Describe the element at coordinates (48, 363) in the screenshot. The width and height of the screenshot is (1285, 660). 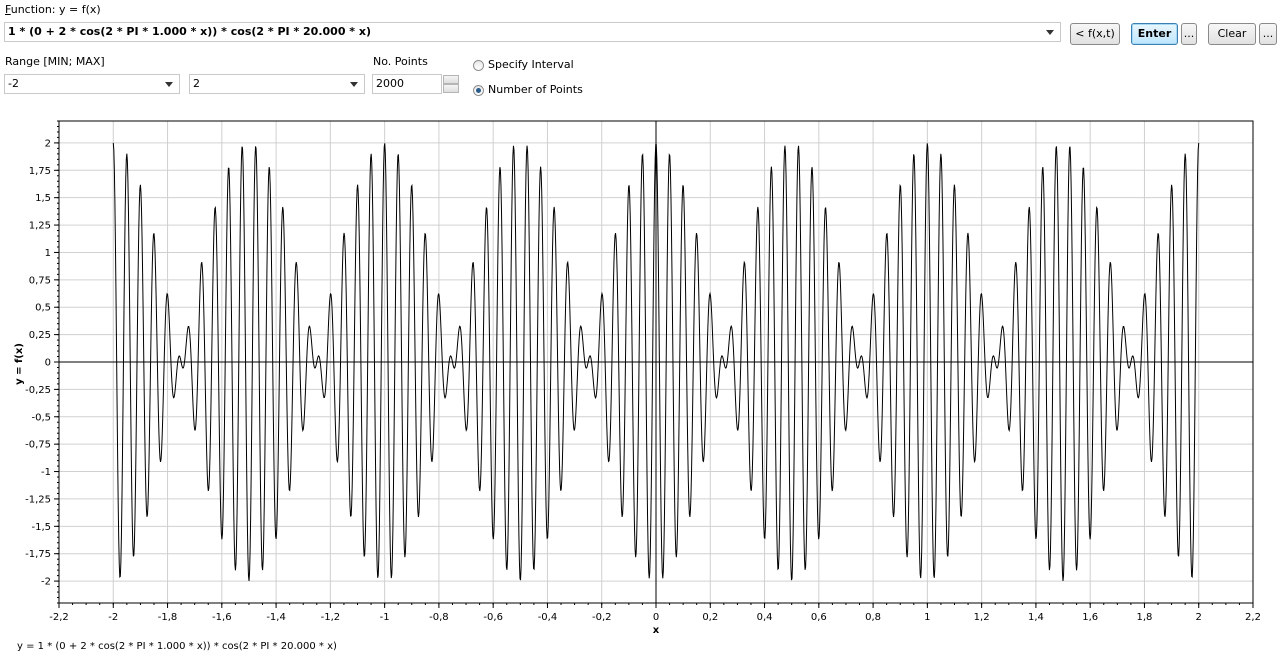
I see `y-tick-label: 0` at that location.